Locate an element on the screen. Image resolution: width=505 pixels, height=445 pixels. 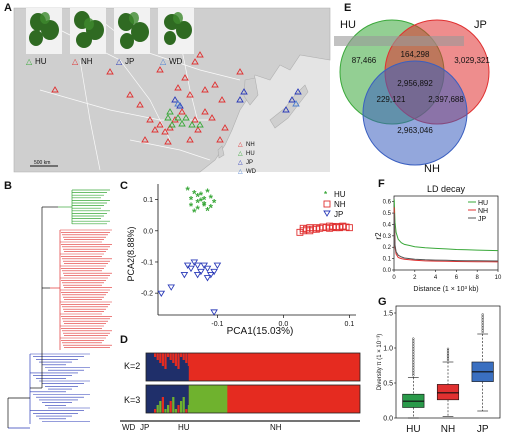
photo-label-nh: NH is located at coordinates (87, 61).